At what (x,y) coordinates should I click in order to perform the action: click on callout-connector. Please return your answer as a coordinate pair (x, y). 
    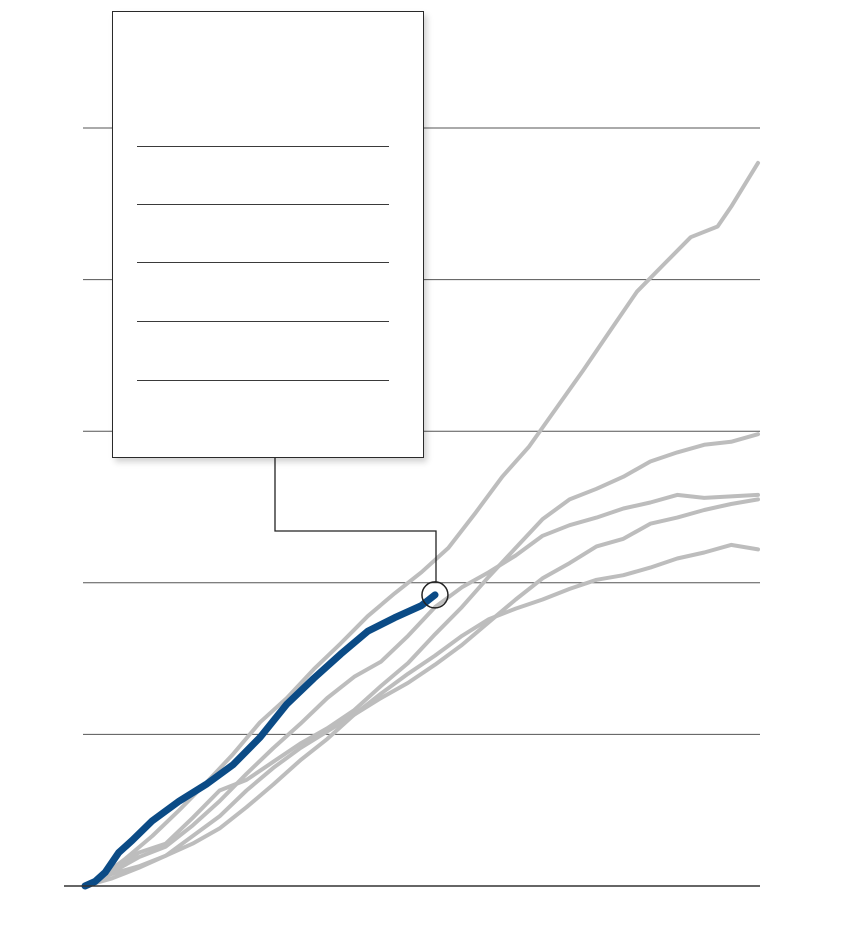
    Looking at the image, I should click on (361, 533).